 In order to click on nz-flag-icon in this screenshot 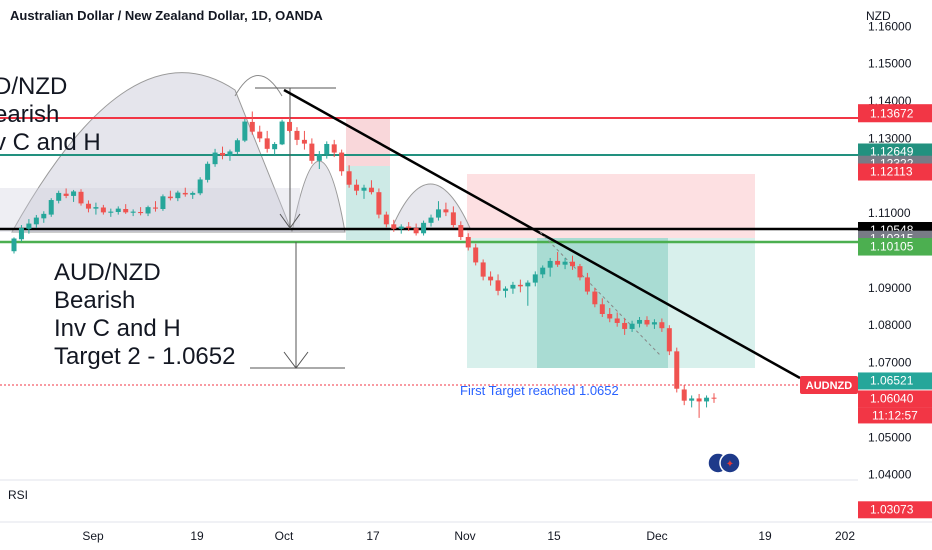, I will do `click(730, 463)`.